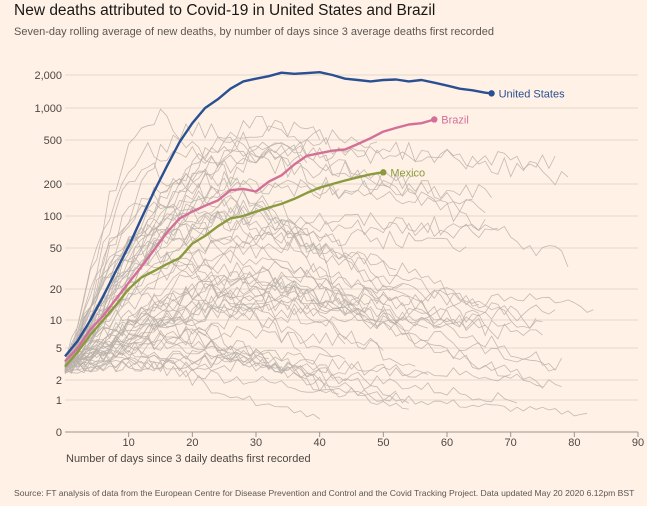 This screenshot has height=506, width=647. I want to click on y-tick-label: 10, so click(56, 321).